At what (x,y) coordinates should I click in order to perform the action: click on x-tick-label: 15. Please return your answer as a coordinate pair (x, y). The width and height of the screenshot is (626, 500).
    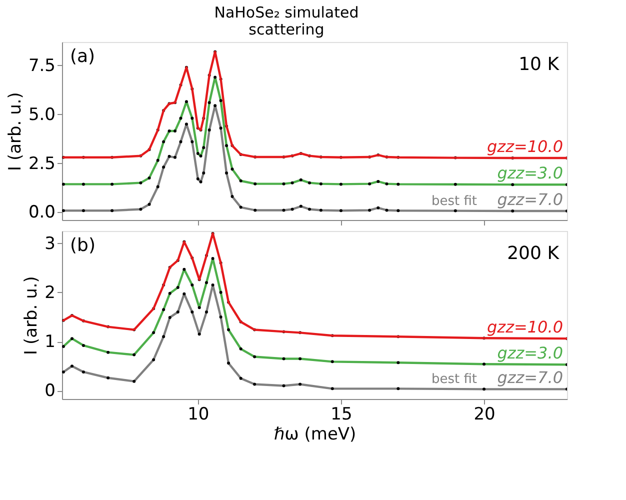
    Looking at the image, I should click on (341, 414).